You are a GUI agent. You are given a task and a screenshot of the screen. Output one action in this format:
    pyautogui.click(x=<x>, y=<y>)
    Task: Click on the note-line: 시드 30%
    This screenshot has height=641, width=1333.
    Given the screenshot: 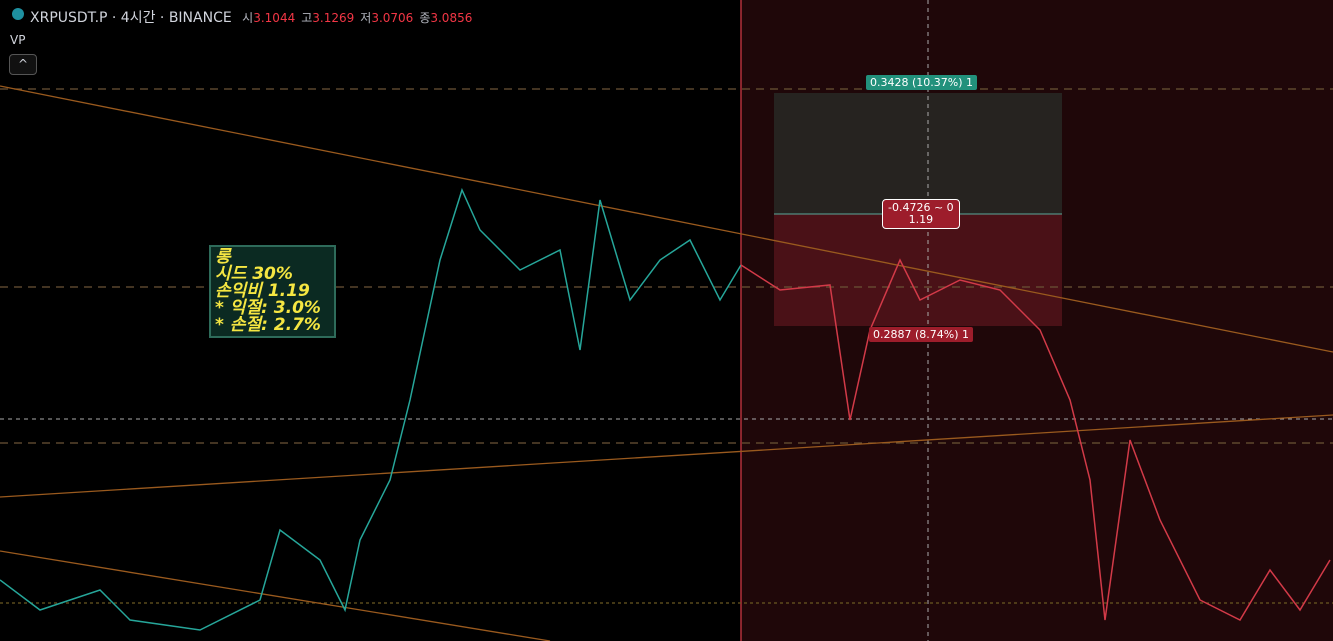 What is the action you would take?
    pyautogui.click(x=254, y=274)
    